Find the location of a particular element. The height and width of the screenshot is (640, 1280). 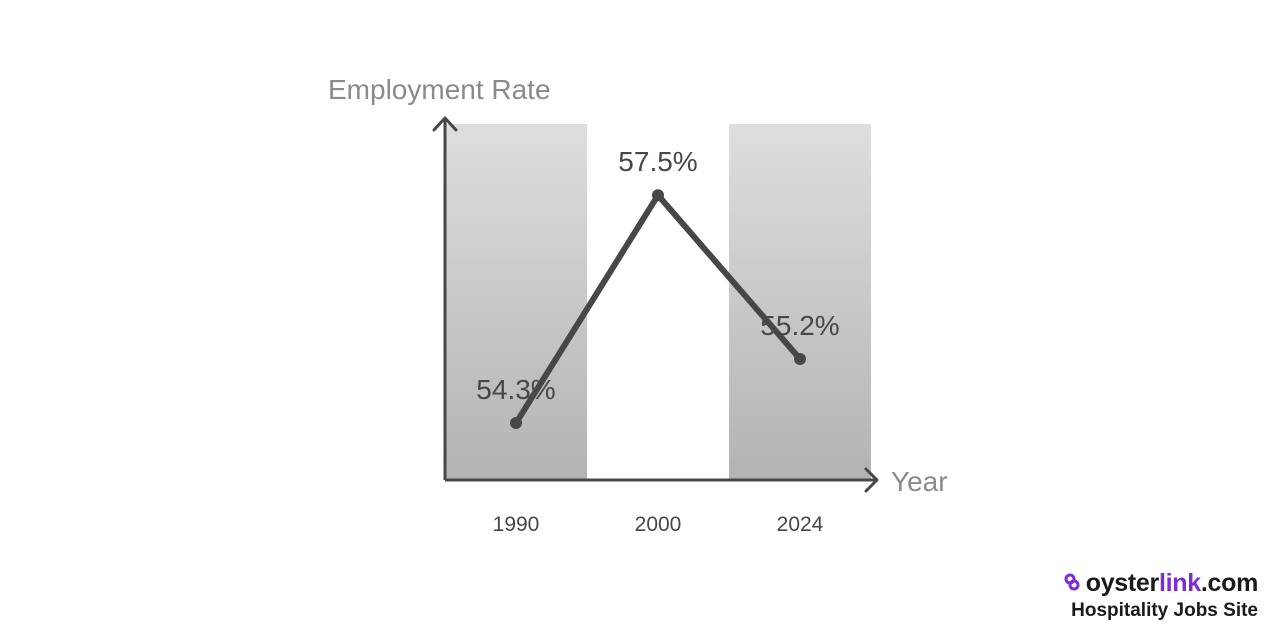

brand-name-part1: oyster is located at coordinates (1122, 583).